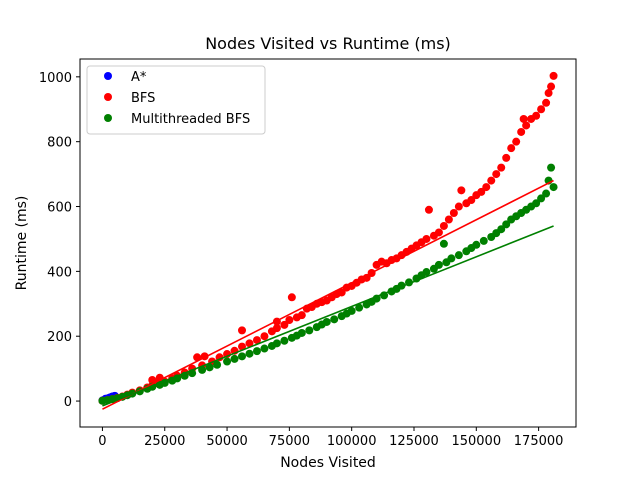 The height and width of the screenshot is (480, 640). I want to click on a-legend-marker, so click(108, 76).